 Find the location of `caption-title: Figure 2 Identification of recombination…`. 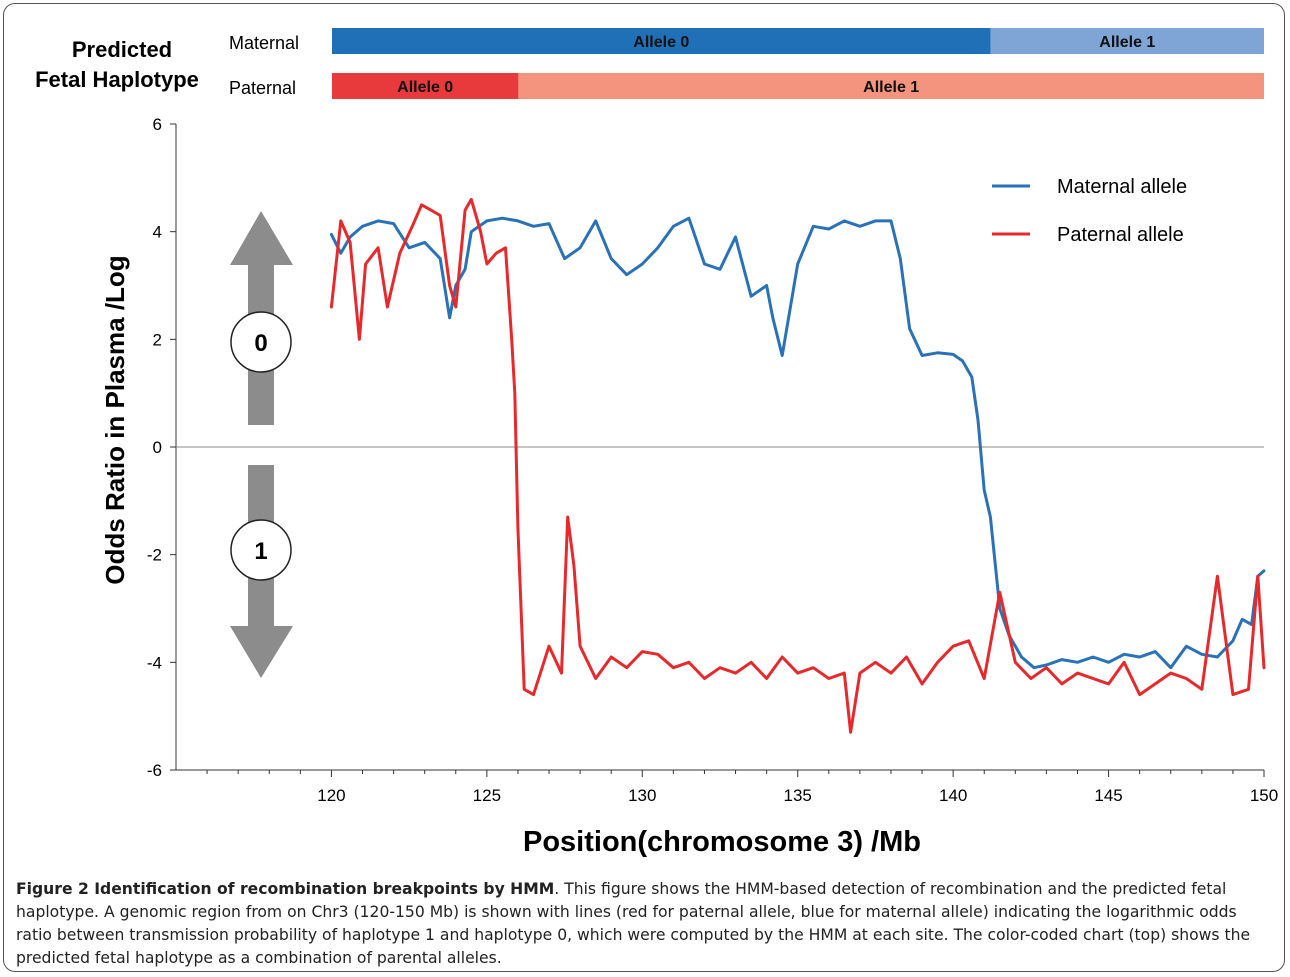

caption-title: Figure 2 Identification of recombination… is located at coordinates (285, 889).